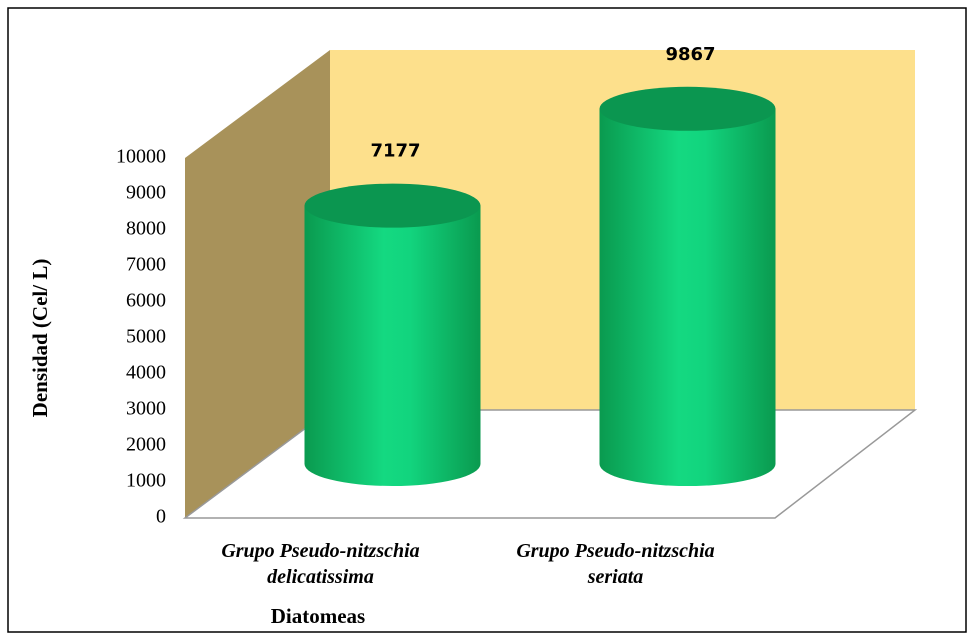 This screenshot has height=637, width=974. Describe the element at coordinates (146, 229) in the screenshot. I see `y-tick-label: 8000` at that location.